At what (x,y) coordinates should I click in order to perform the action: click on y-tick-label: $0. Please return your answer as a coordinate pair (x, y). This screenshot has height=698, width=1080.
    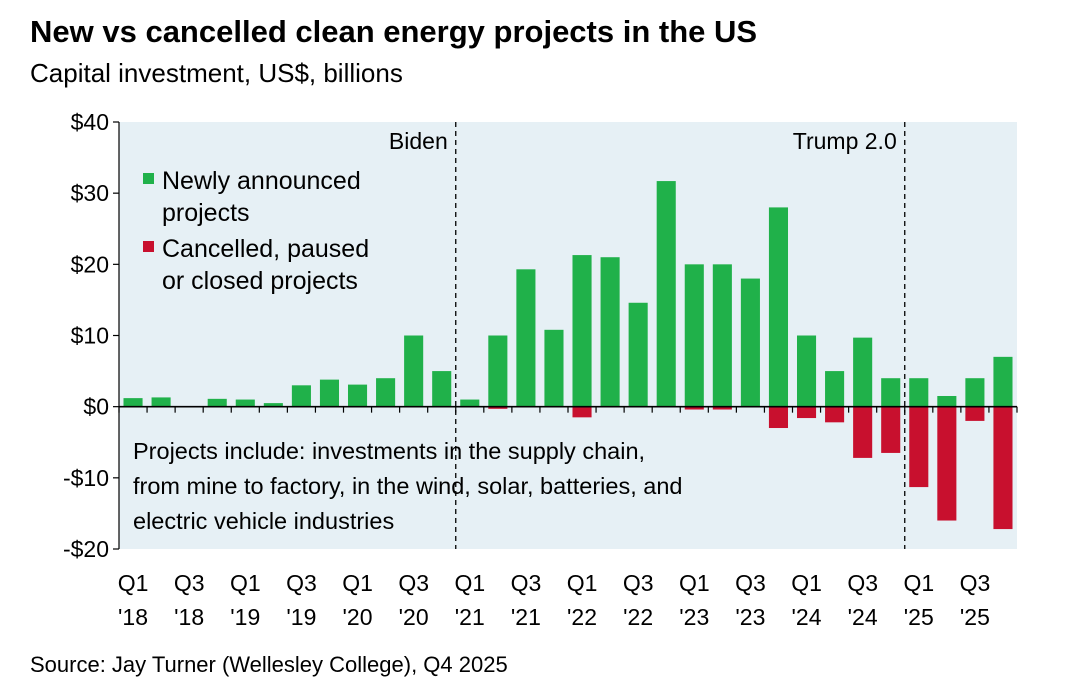
    Looking at the image, I should click on (96, 407).